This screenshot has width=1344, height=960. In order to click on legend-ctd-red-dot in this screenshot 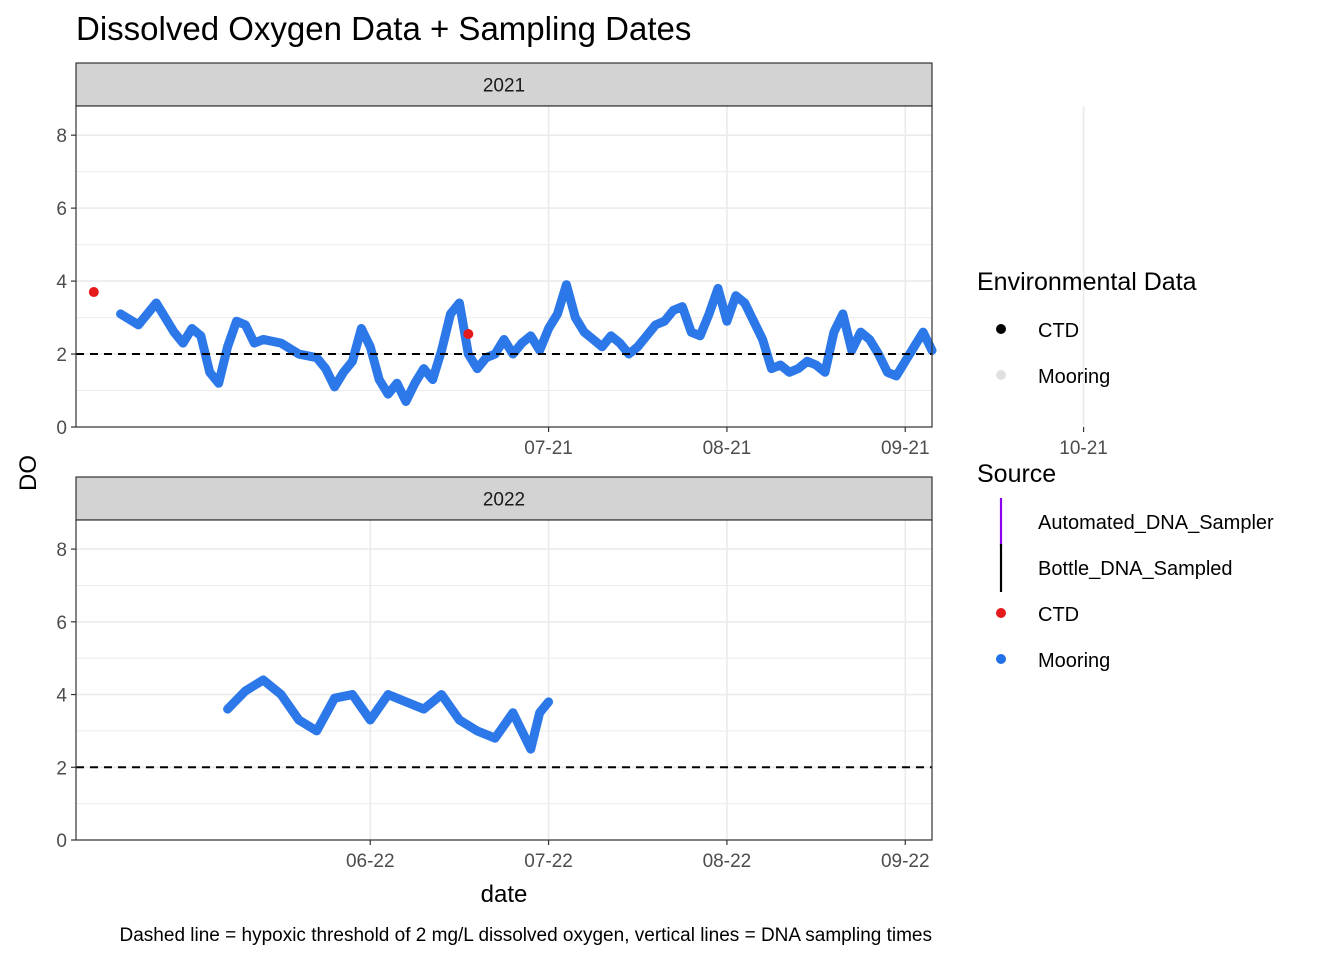, I will do `click(1001, 613)`.